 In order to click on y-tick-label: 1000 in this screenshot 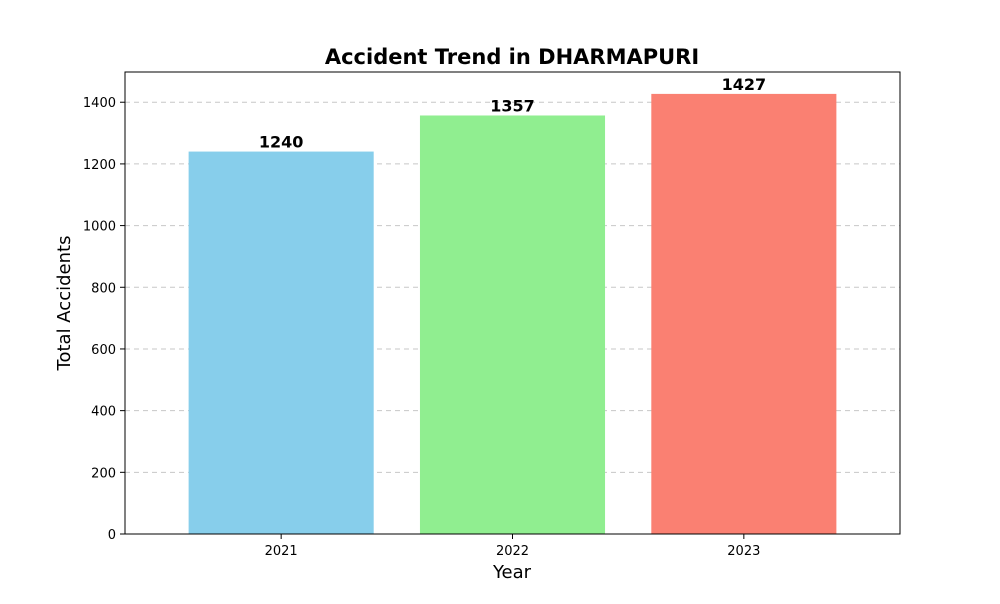, I will do `click(99, 227)`.